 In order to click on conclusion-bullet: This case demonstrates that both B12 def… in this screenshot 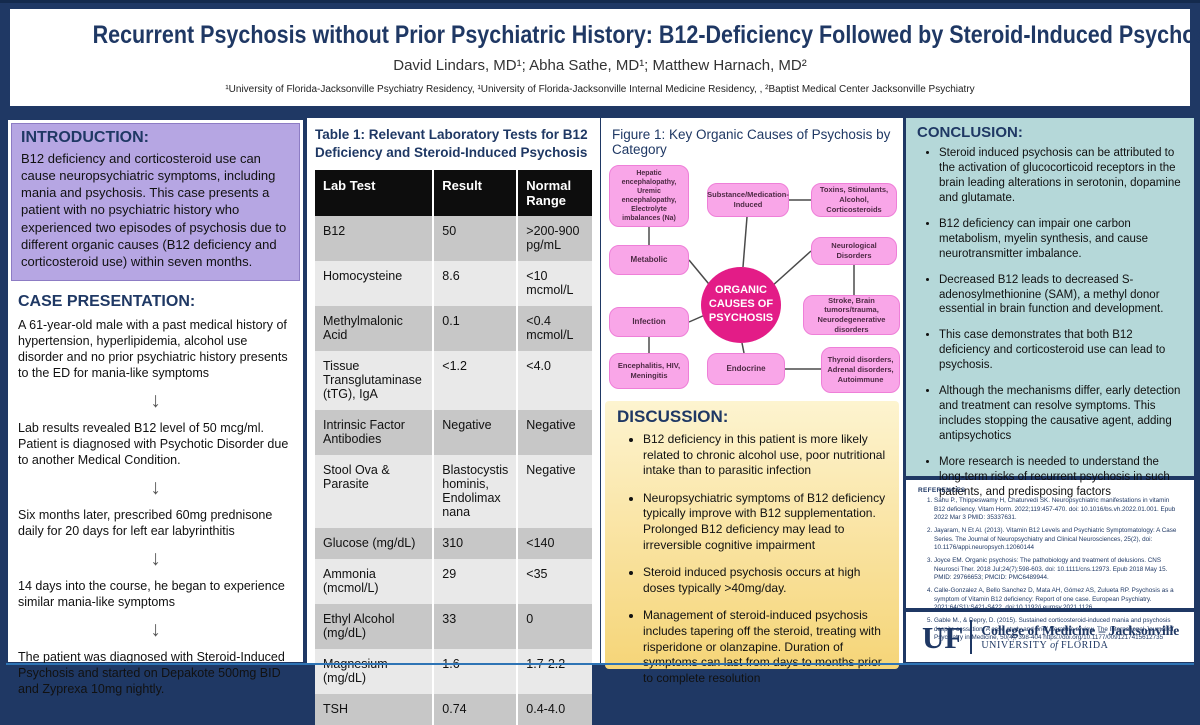, I will do `click(1061, 350)`.